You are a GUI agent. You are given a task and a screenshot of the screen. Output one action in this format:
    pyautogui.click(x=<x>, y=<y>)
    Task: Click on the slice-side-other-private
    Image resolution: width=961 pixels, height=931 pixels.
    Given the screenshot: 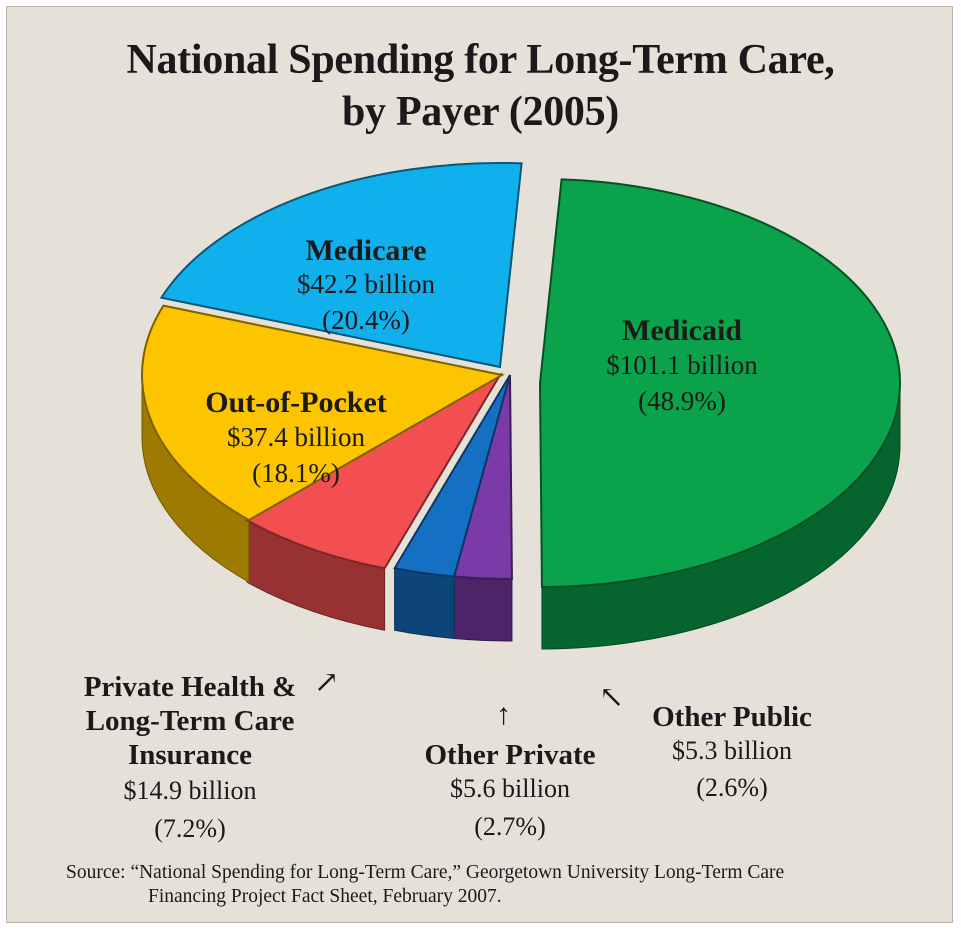 What is the action you would take?
    pyautogui.click(x=424, y=603)
    